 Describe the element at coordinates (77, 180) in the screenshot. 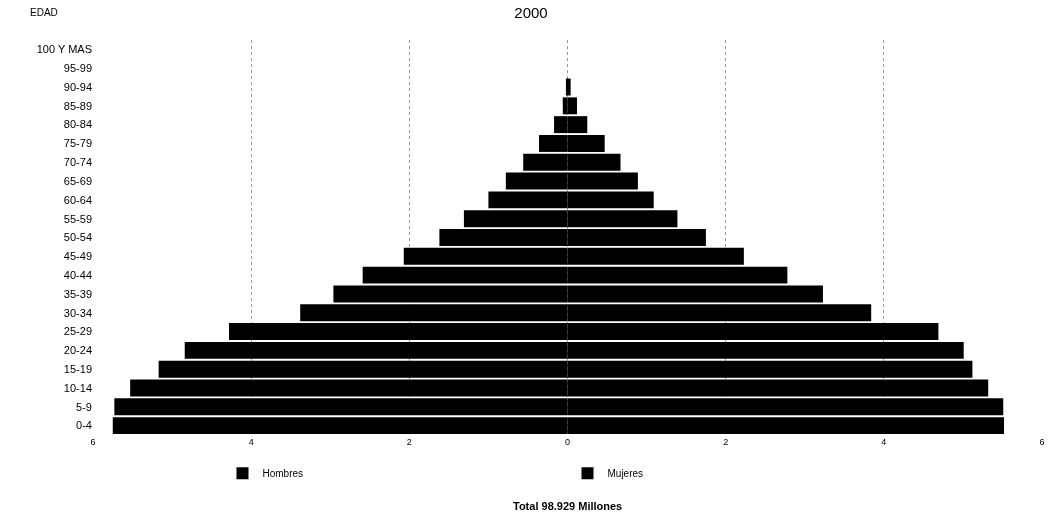

I see `y-tick-label: 65-69` at that location.